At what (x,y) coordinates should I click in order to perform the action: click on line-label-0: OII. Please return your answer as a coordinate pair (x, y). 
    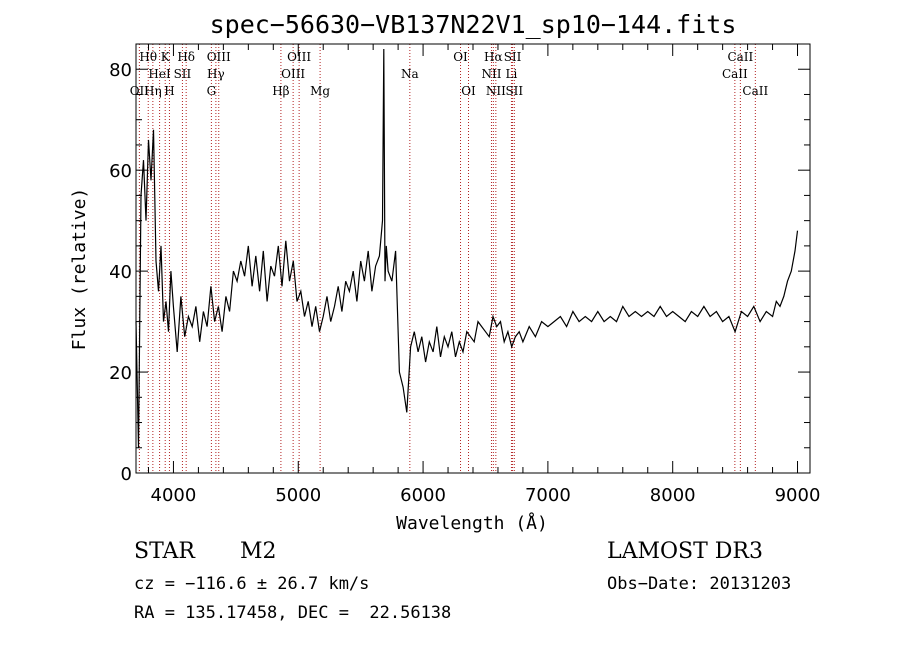
    Looking at the image, I should click on (140, 91).